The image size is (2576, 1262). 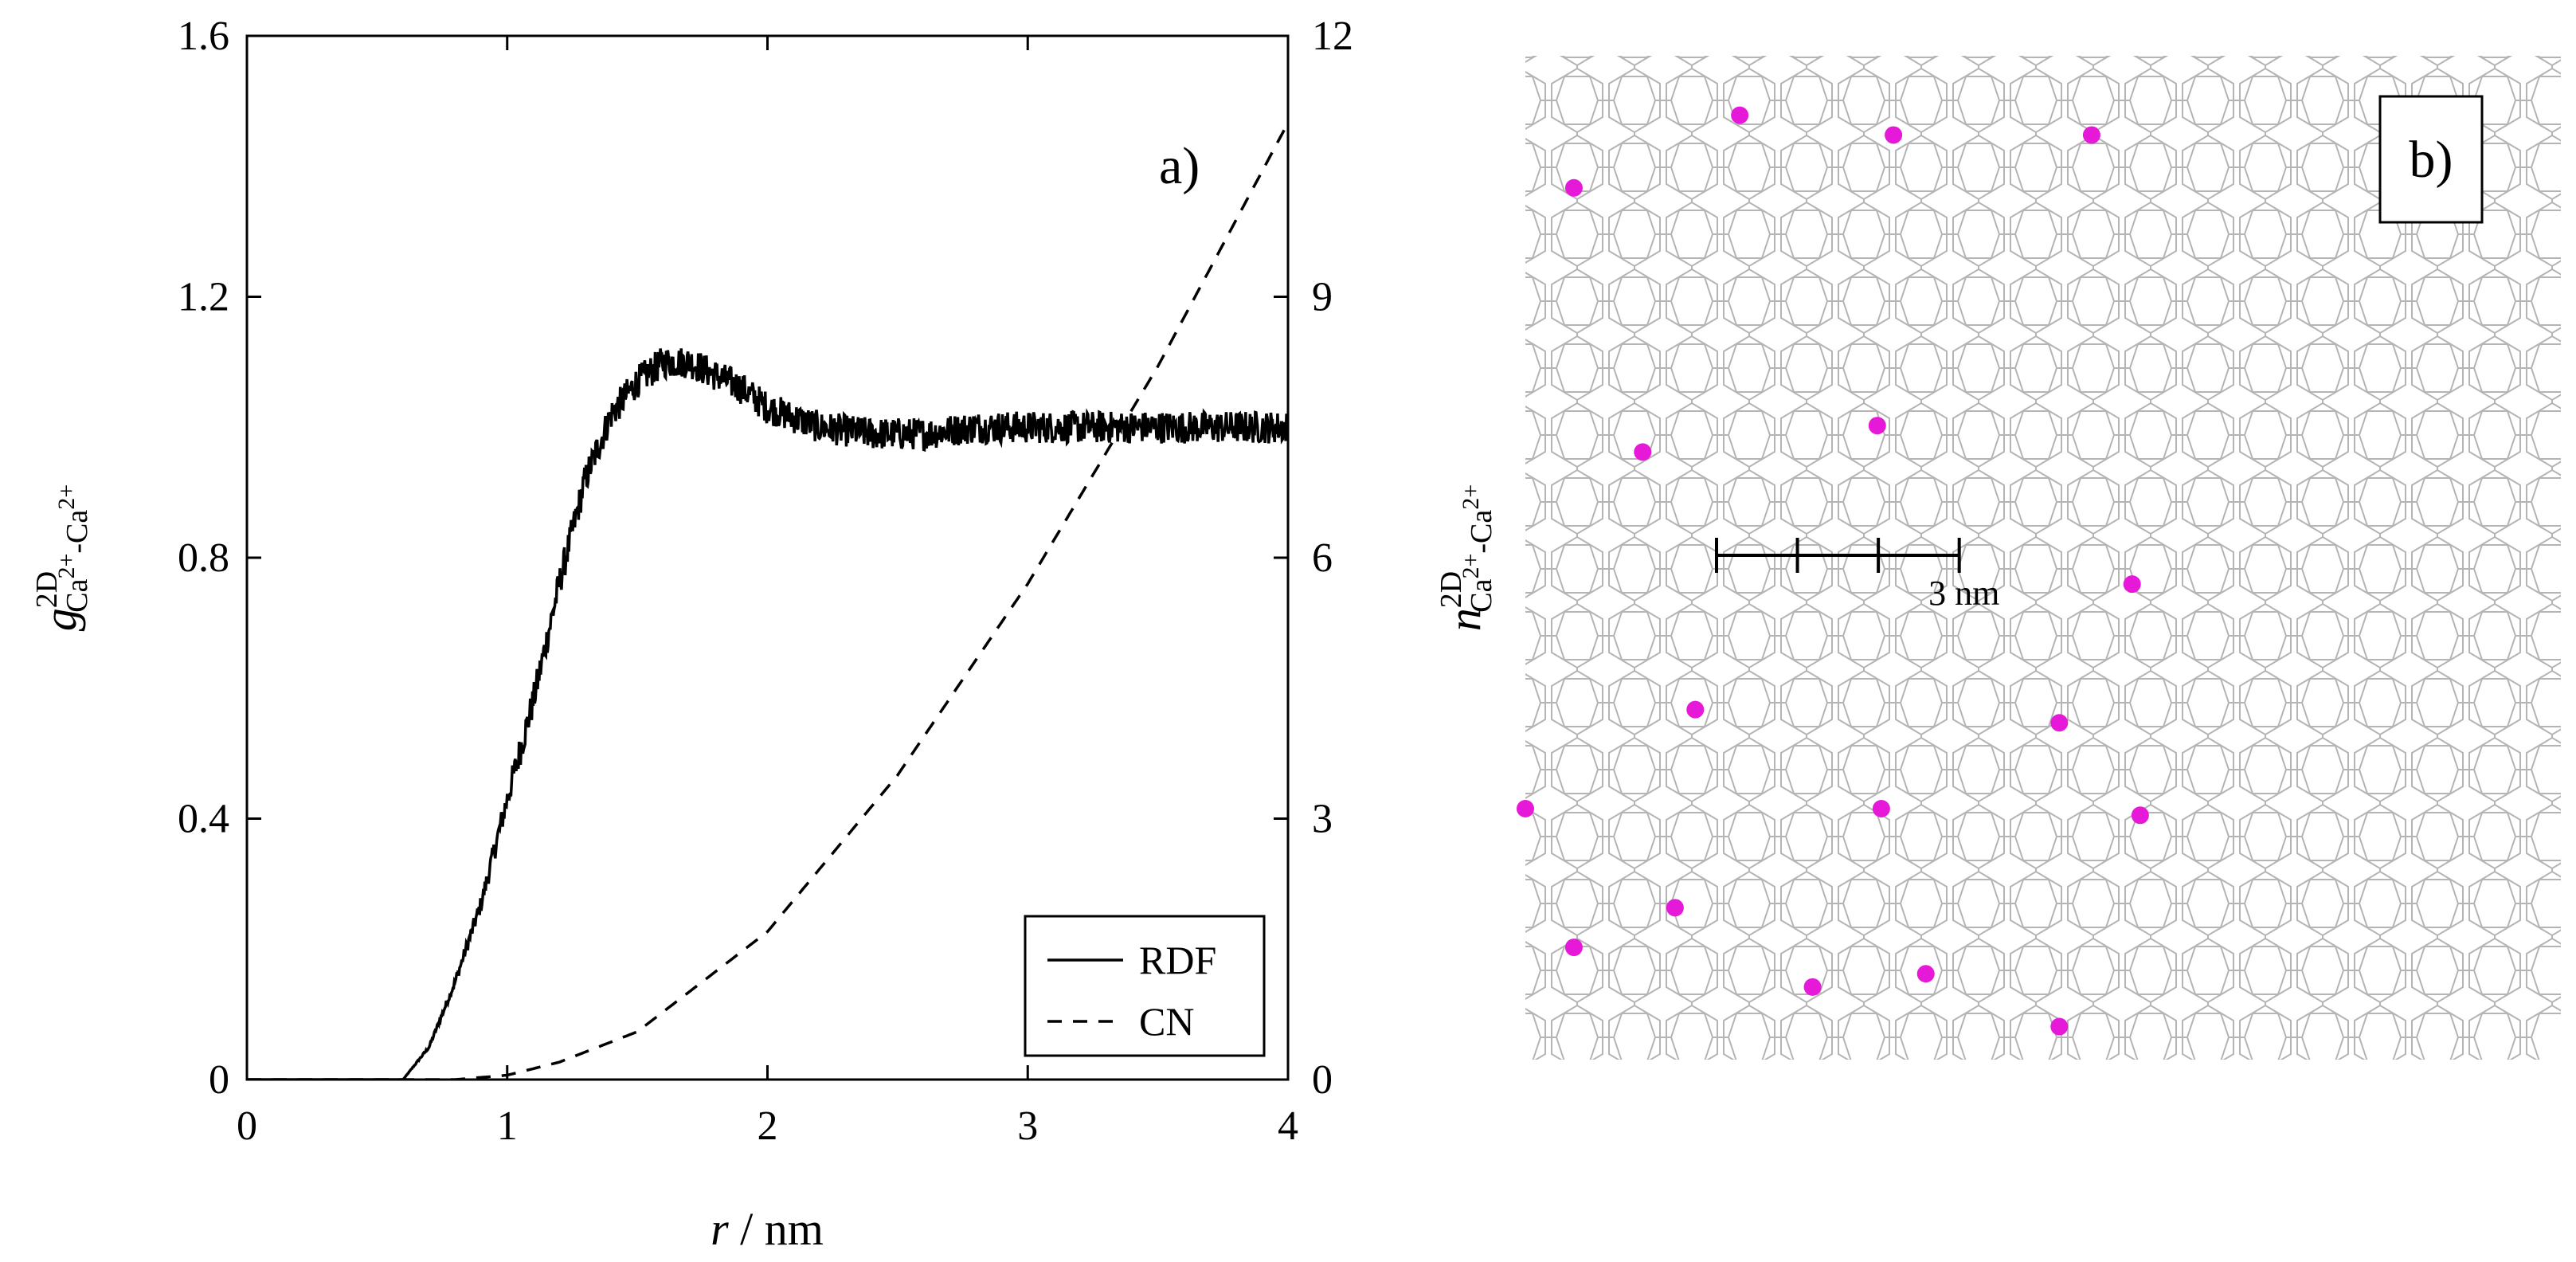 What do you see at coordinates (1322, 558) in the screenshot?
I see `y-right-tick-label: 6` at bounding box center [1322, 558].